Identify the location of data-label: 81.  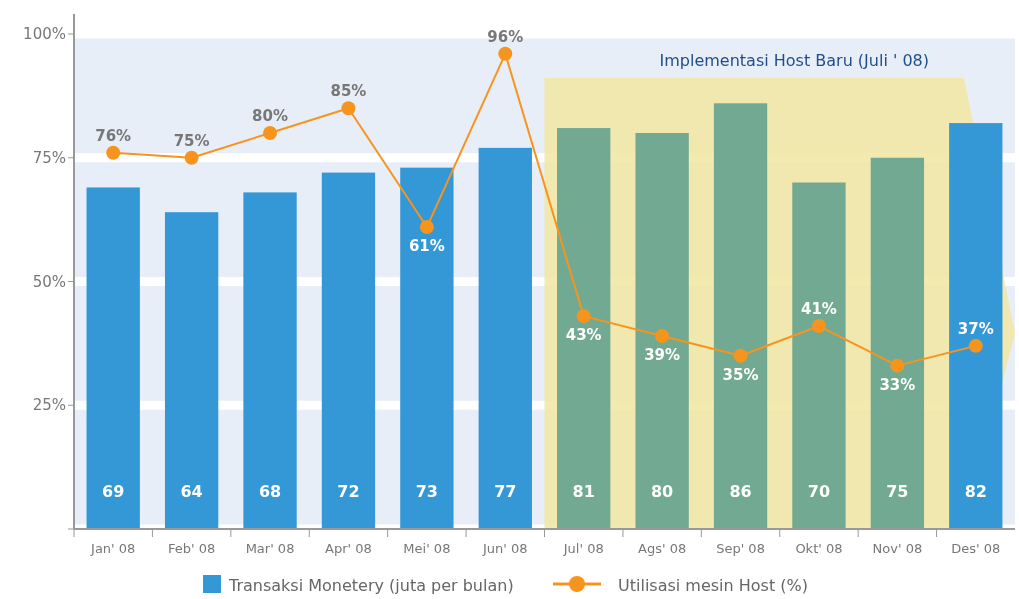
(583, 491).